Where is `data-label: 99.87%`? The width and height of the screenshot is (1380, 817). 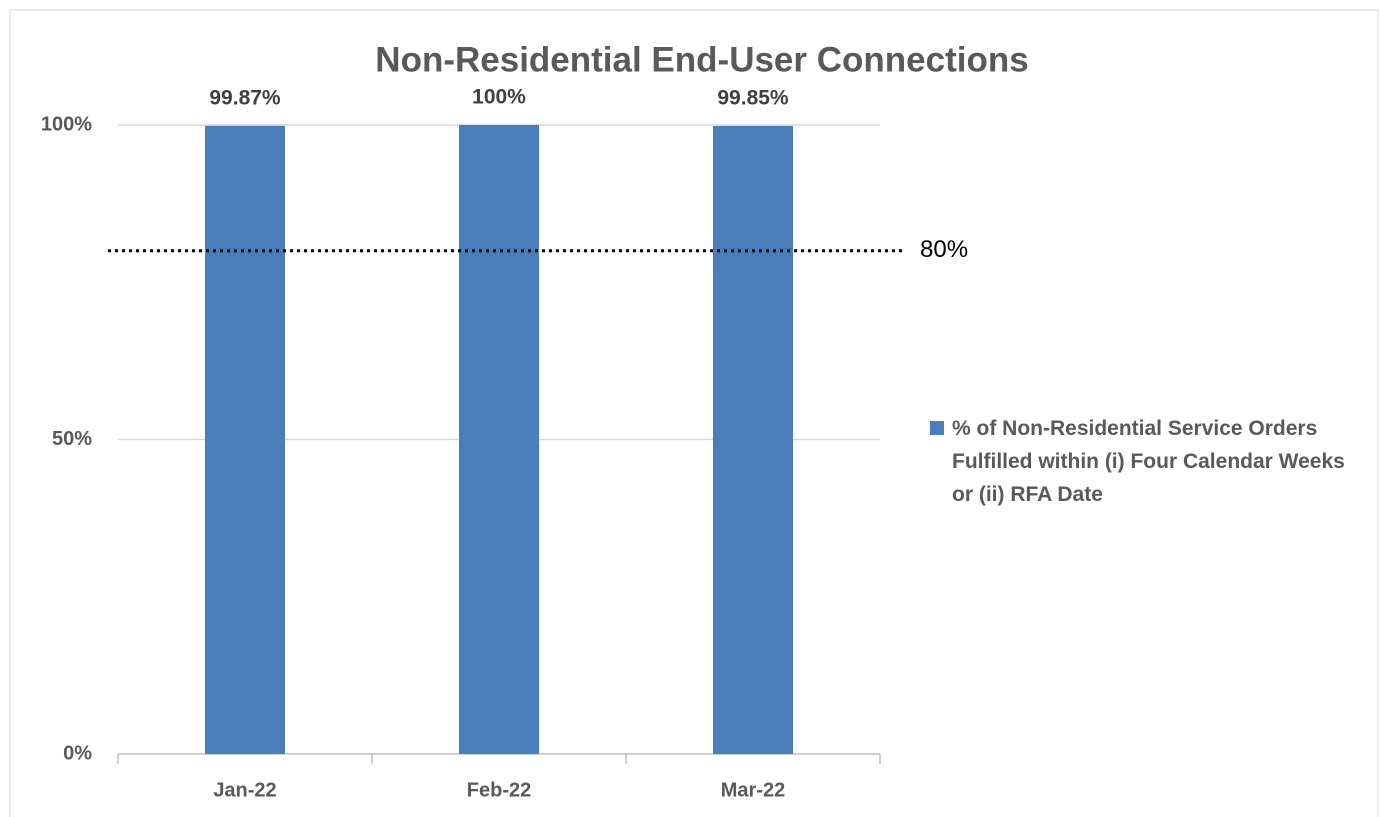 data-label: 99.87% is located at coordinates (245, 97).